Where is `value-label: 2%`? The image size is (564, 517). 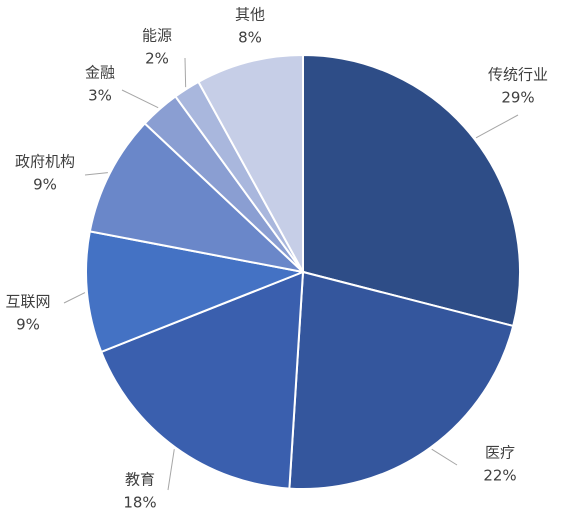
value-label: 2% is located at coordinates (157, 59).